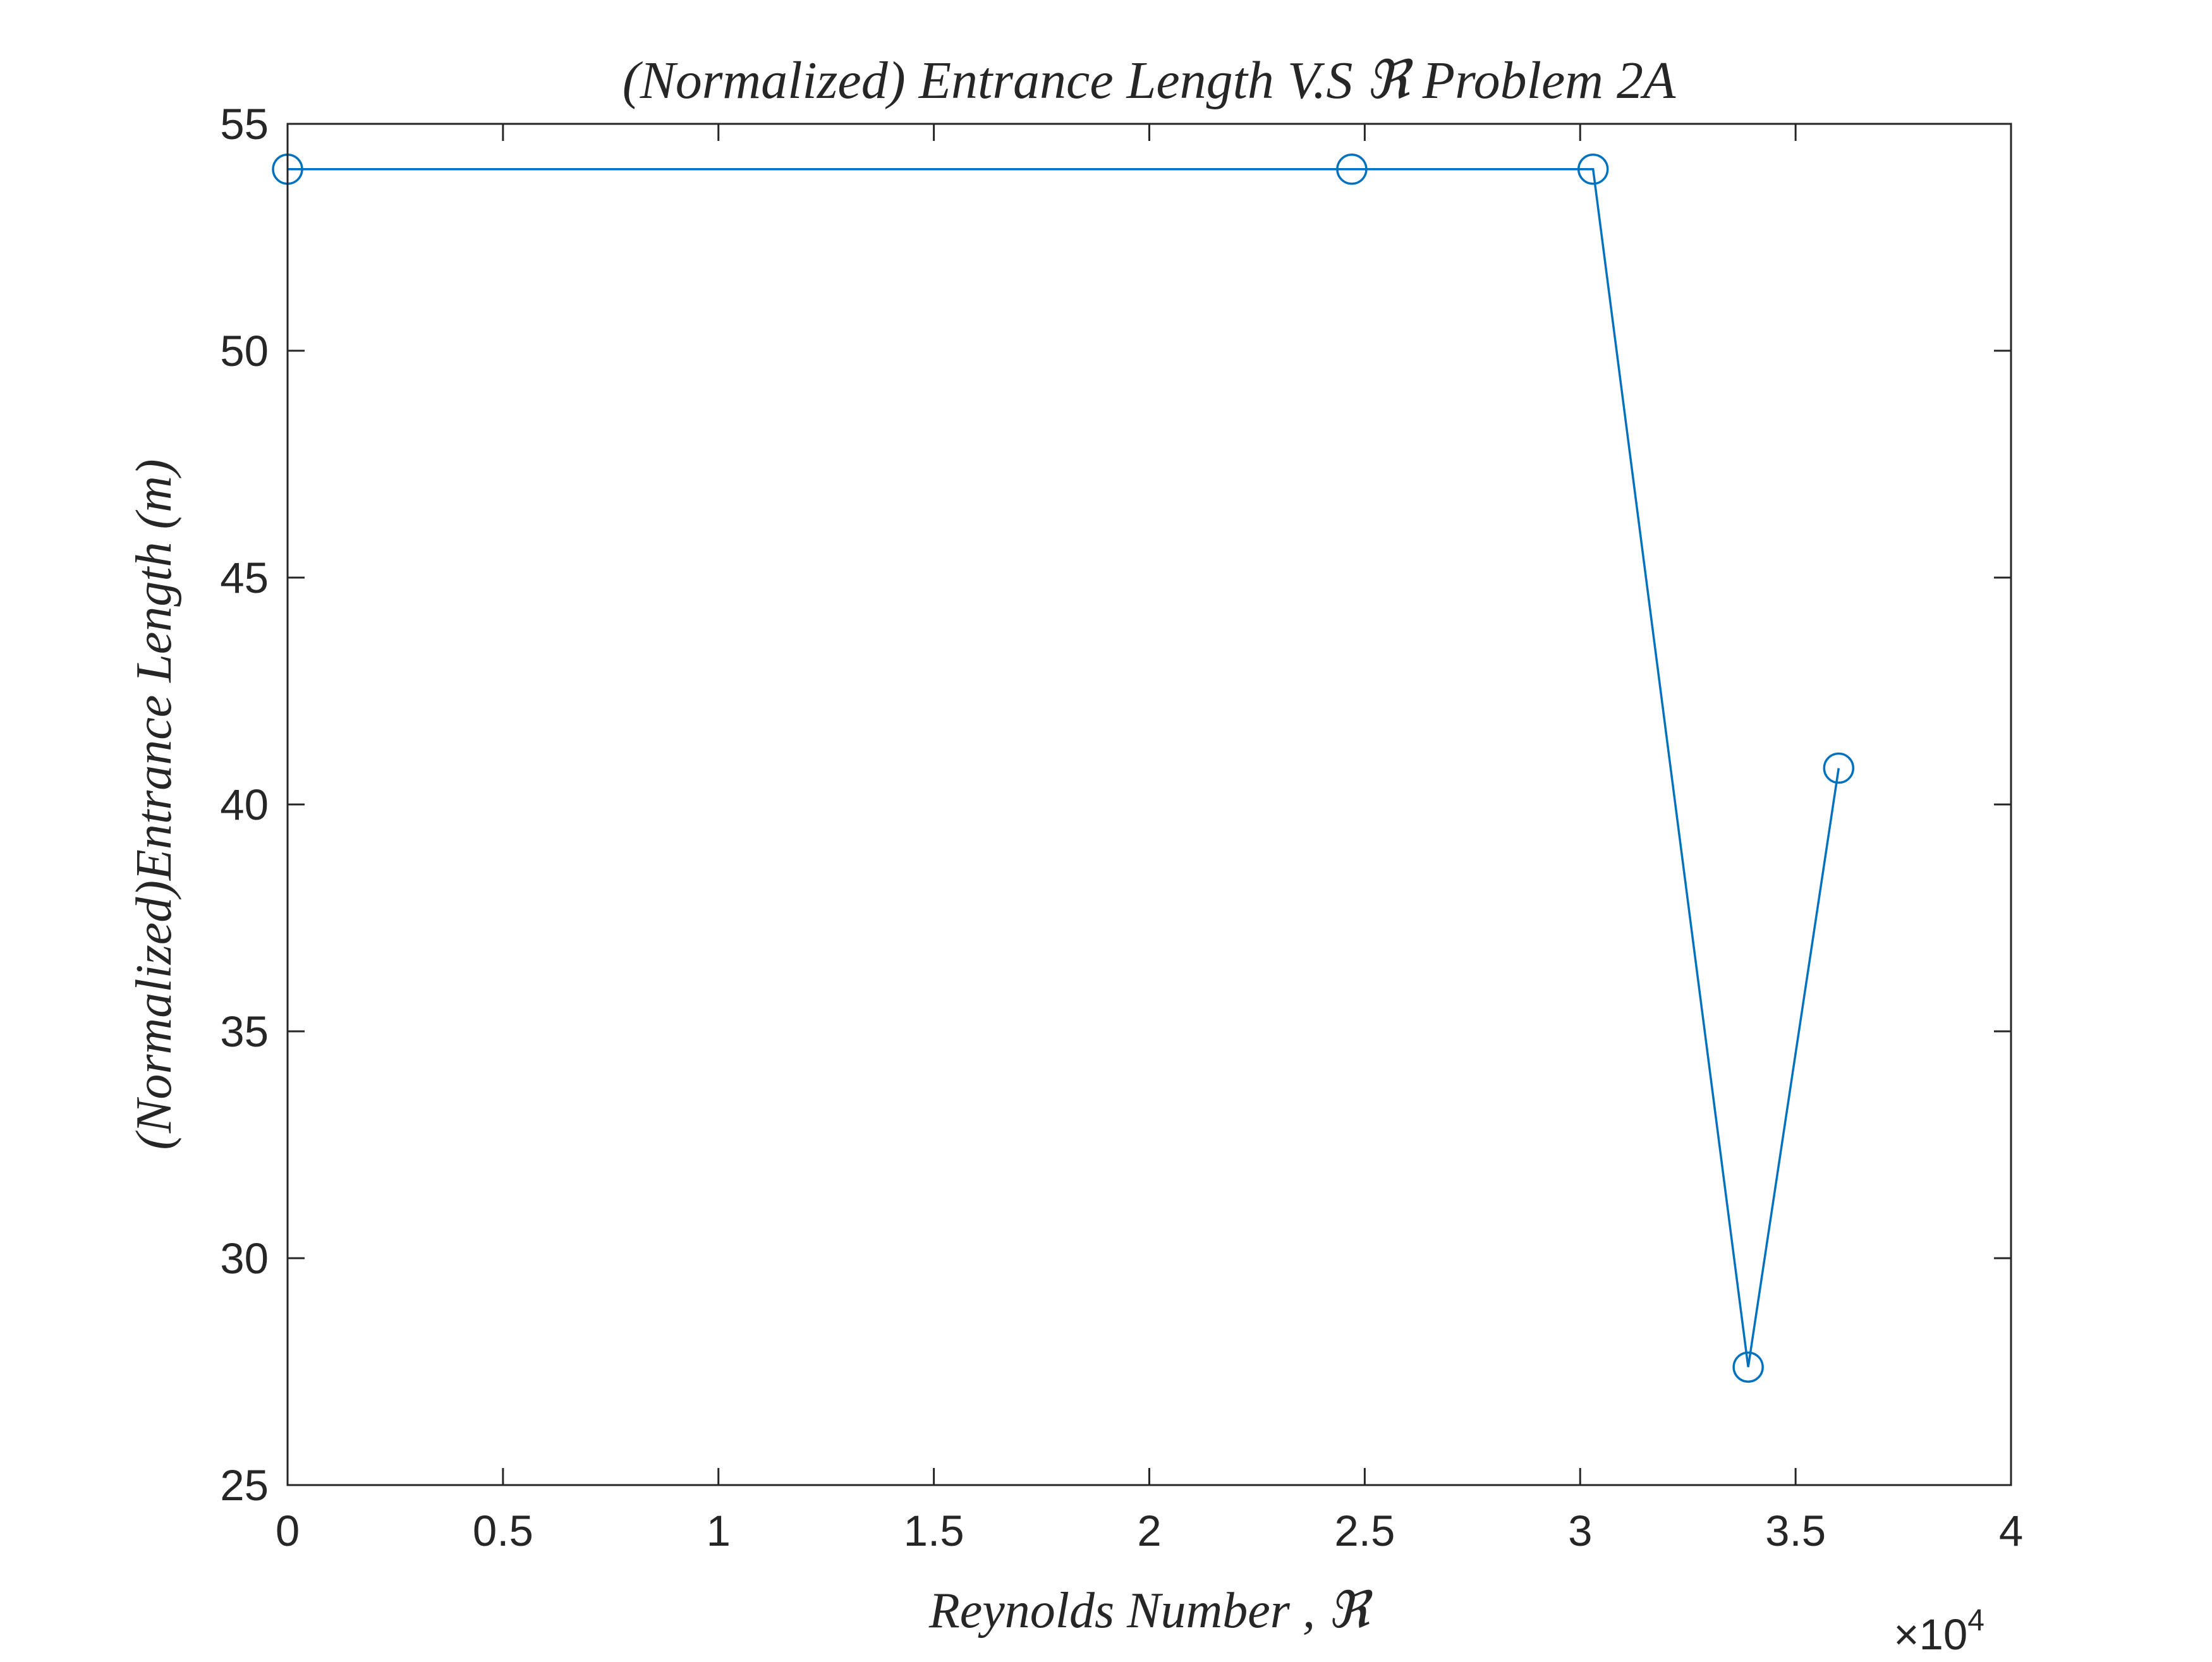 The image size is (2212, 1662). I want to click on y-tick-label: 25, so click(244, 1485).